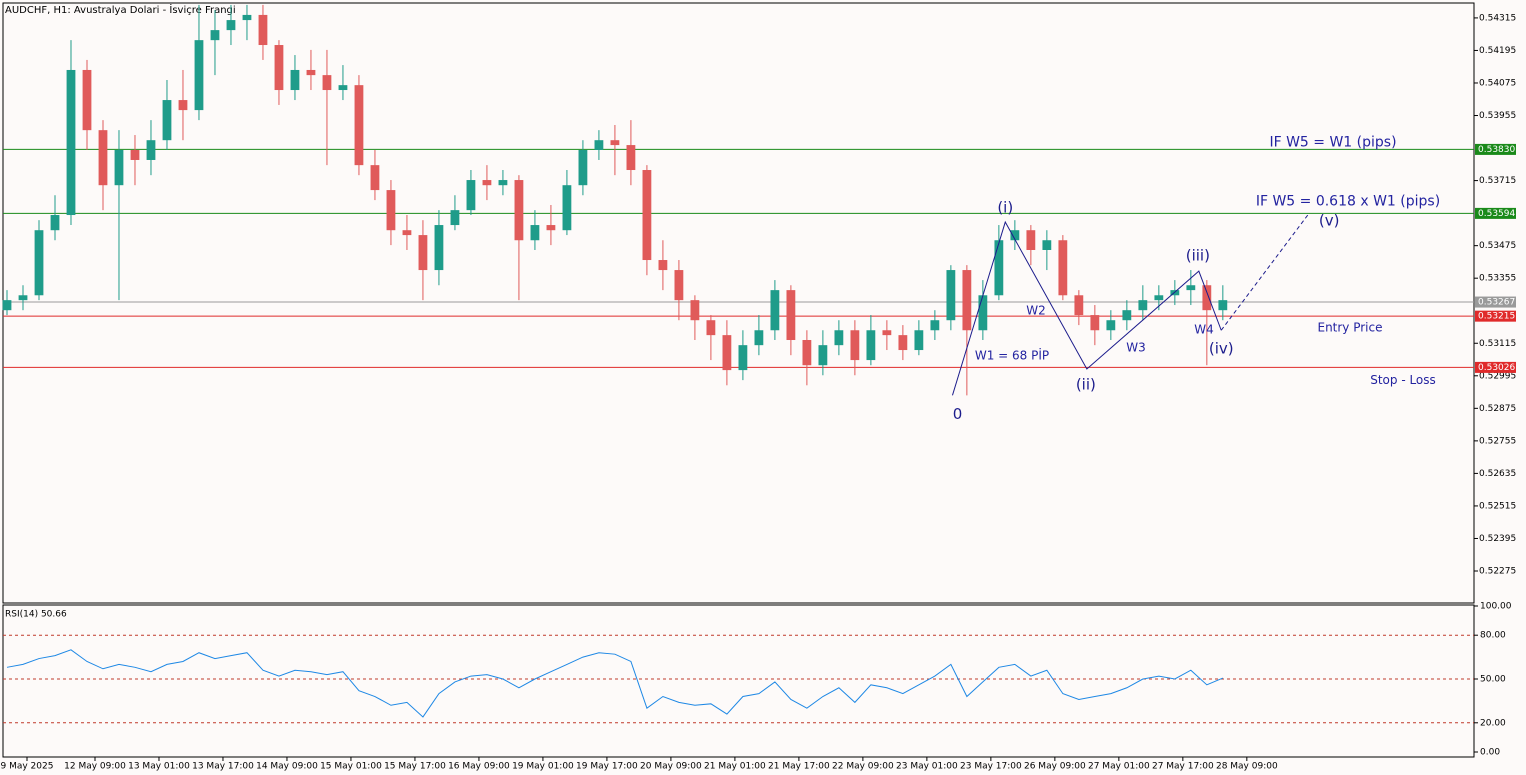 Image resolution: width=1526 pixels, height=775 pixels. What do you see at coordinates (1183, 767) in the screenshot?
I see `x-tick-label: 27 May 17:00` at bounding box center [1183, 767].